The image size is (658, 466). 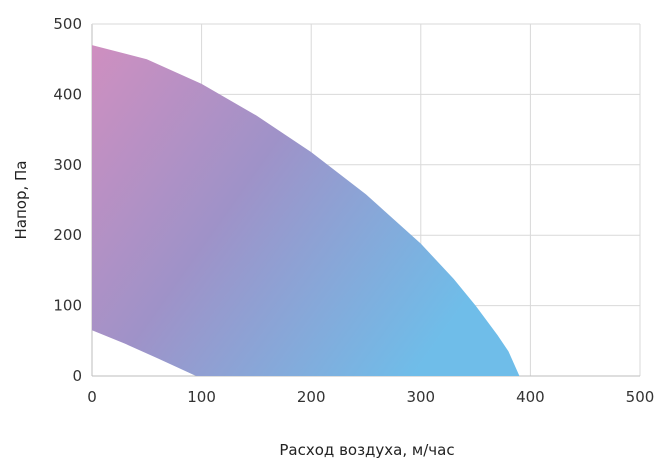 What do you see at coordinates (67, 165) in the screenshot?
I see `y-tick-label: 300` at bounding box center [67, 165].